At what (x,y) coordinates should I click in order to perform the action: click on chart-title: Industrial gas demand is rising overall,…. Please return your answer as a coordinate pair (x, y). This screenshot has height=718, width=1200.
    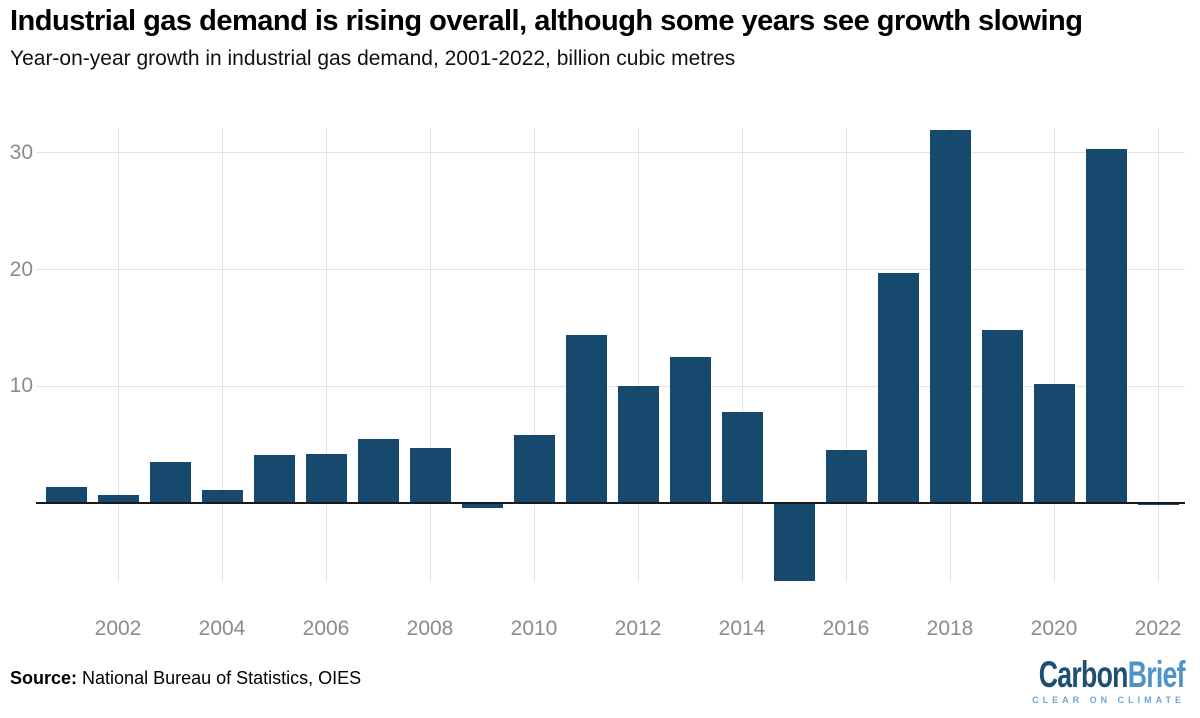
    Looking at the image, I should click on (546, 21).